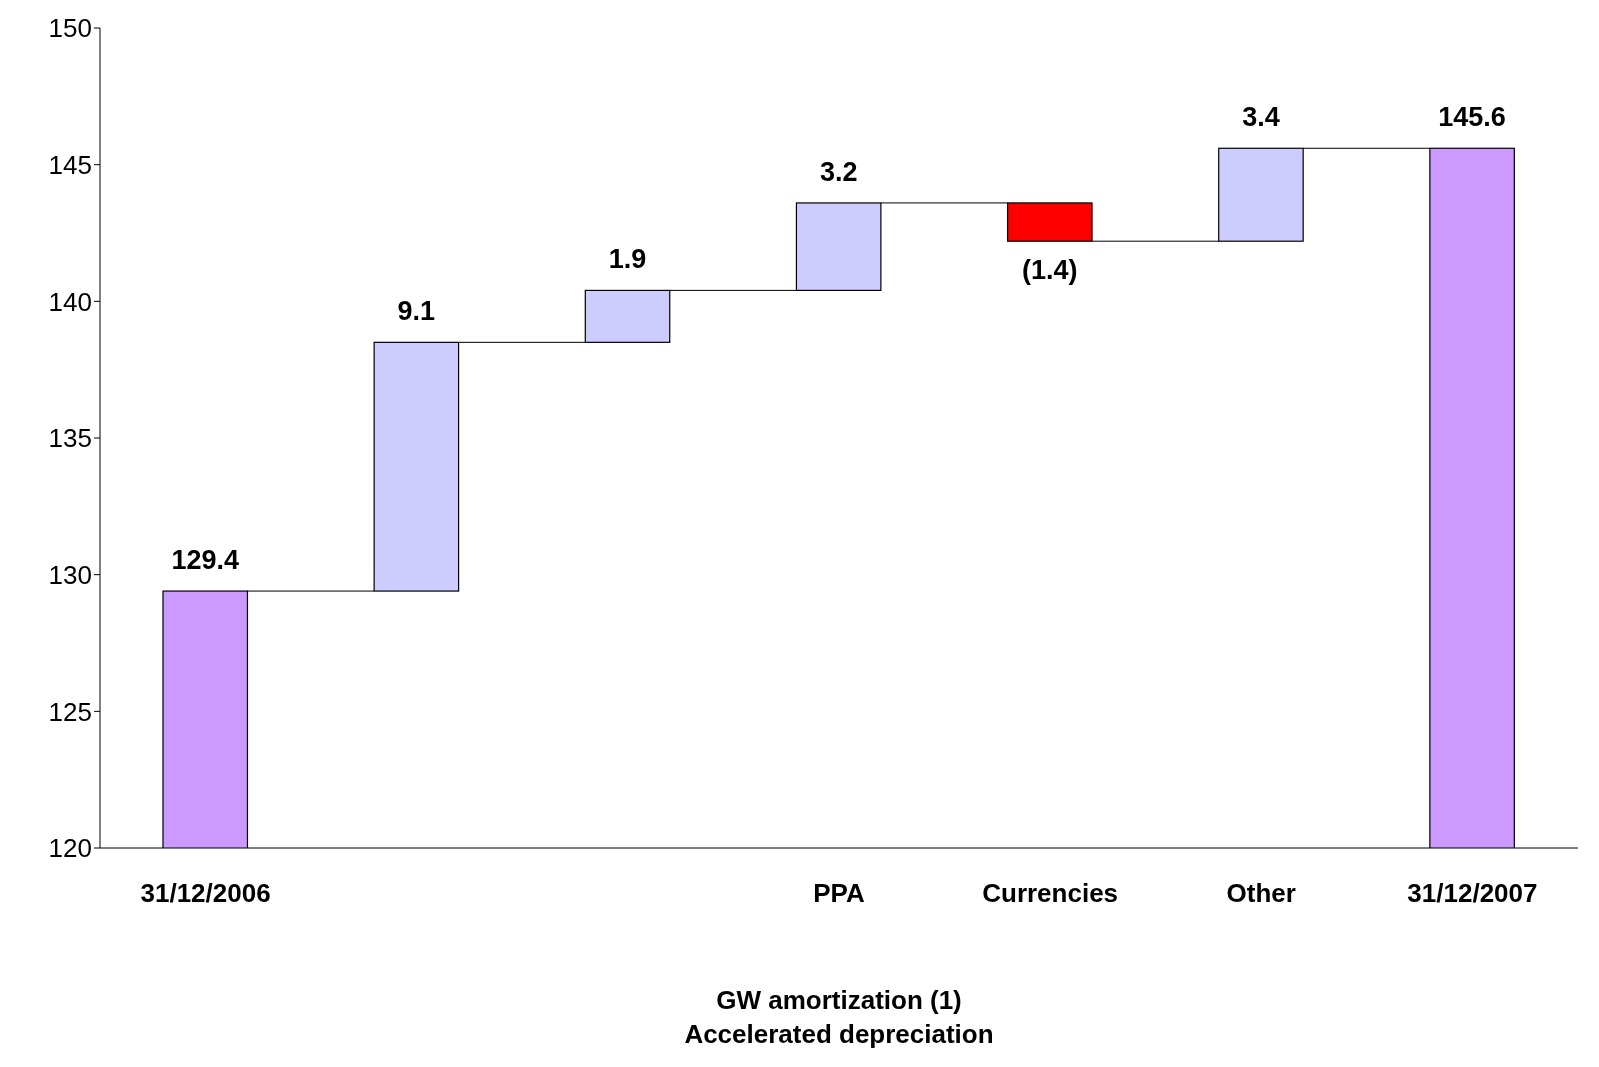 This screenshot has width=1599, height=1067. Describe the element at coordinates (70, 28) in the screenshot. I see `y-tick-label: 150` at that location.